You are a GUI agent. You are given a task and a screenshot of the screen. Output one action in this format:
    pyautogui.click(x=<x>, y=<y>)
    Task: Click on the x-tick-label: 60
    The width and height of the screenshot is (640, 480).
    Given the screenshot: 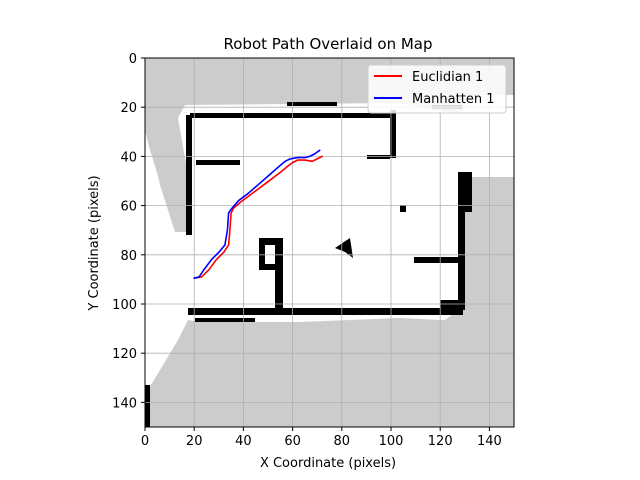 What is the action you would take?
    pyautogui.click(x=292, y=441)
    